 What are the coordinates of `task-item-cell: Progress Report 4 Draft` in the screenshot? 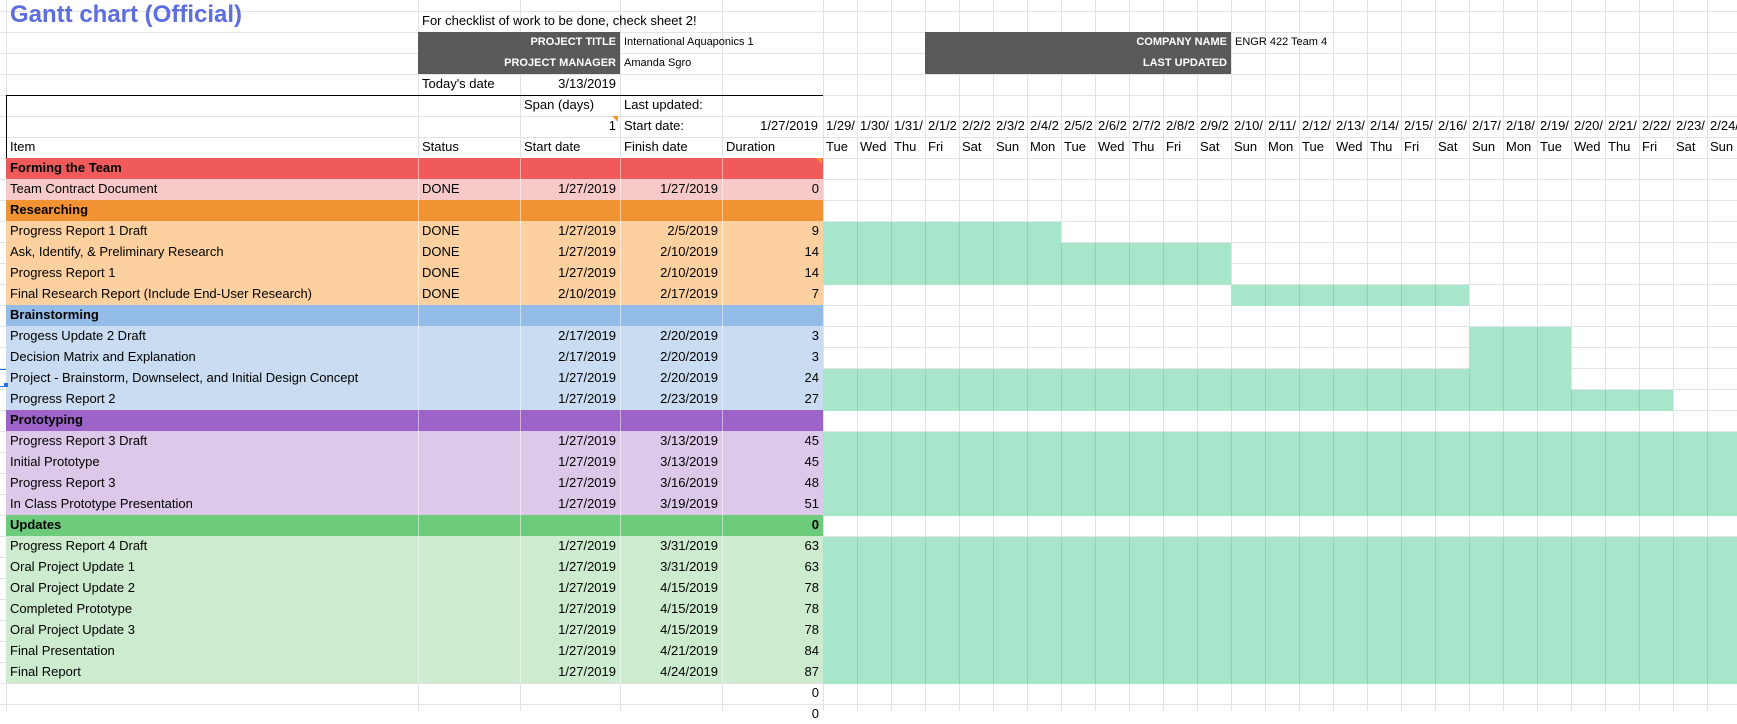 It's located at (79, 545).